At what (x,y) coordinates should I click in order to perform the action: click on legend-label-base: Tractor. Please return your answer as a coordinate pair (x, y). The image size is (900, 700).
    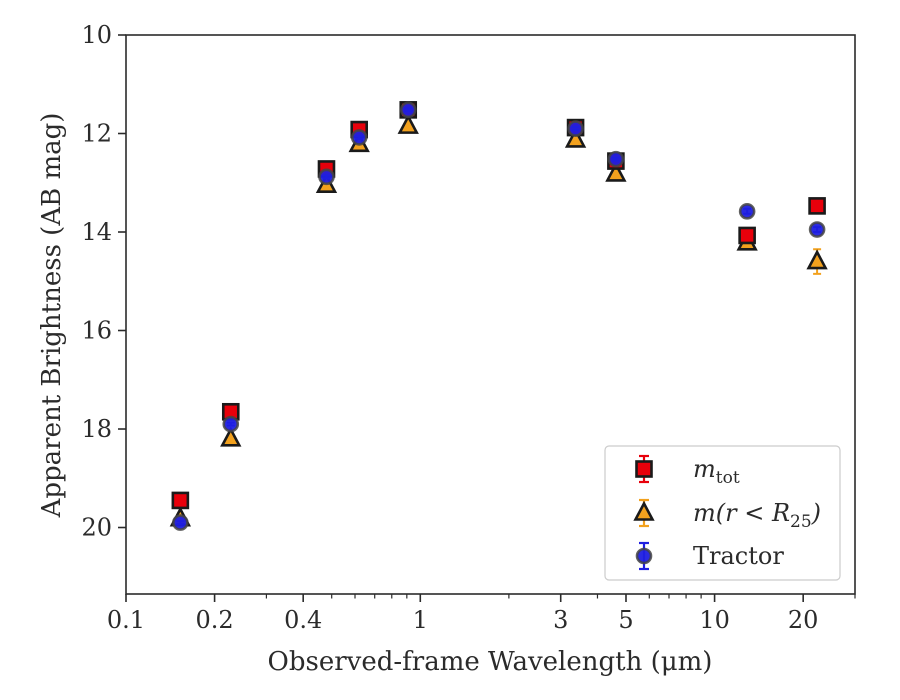
    Looking at the image, I should click on (738, 556).